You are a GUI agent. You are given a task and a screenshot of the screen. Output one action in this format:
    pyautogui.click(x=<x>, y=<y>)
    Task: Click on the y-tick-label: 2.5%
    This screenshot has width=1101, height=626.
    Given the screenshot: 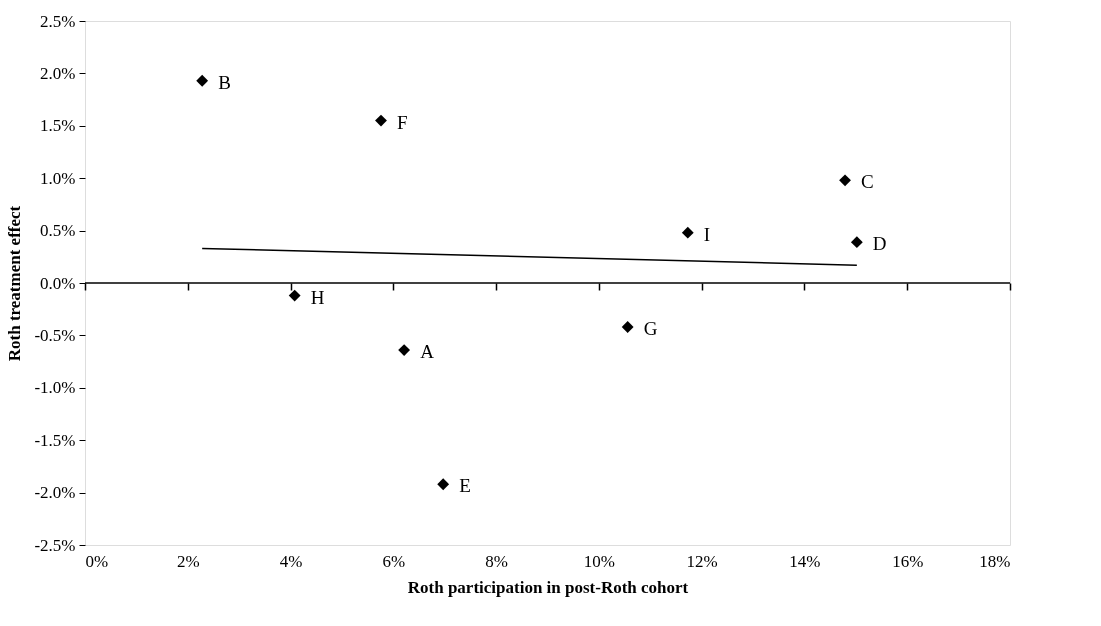 What is the action you would take?
    pyautogui.click(x=58, y=21)
    